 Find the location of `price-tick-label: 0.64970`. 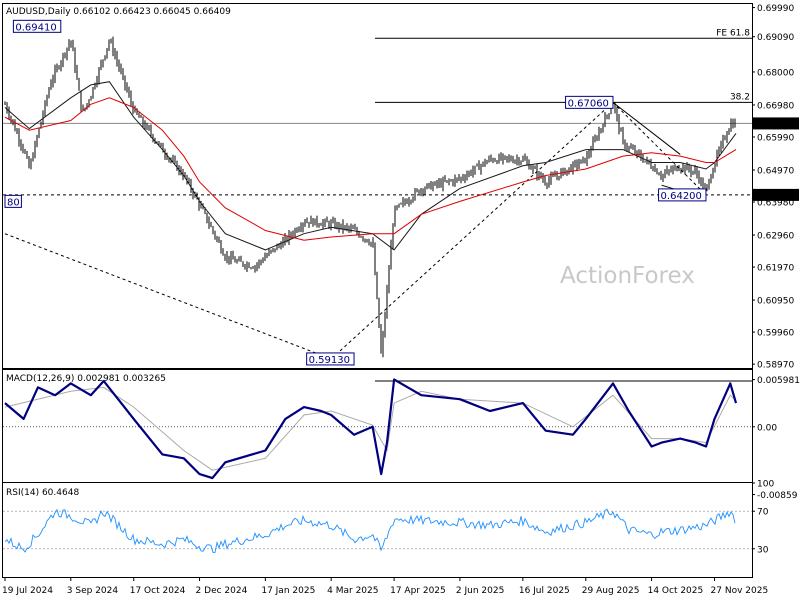

price-tick-label: 0.64970 is located at coordinates (775, 171).